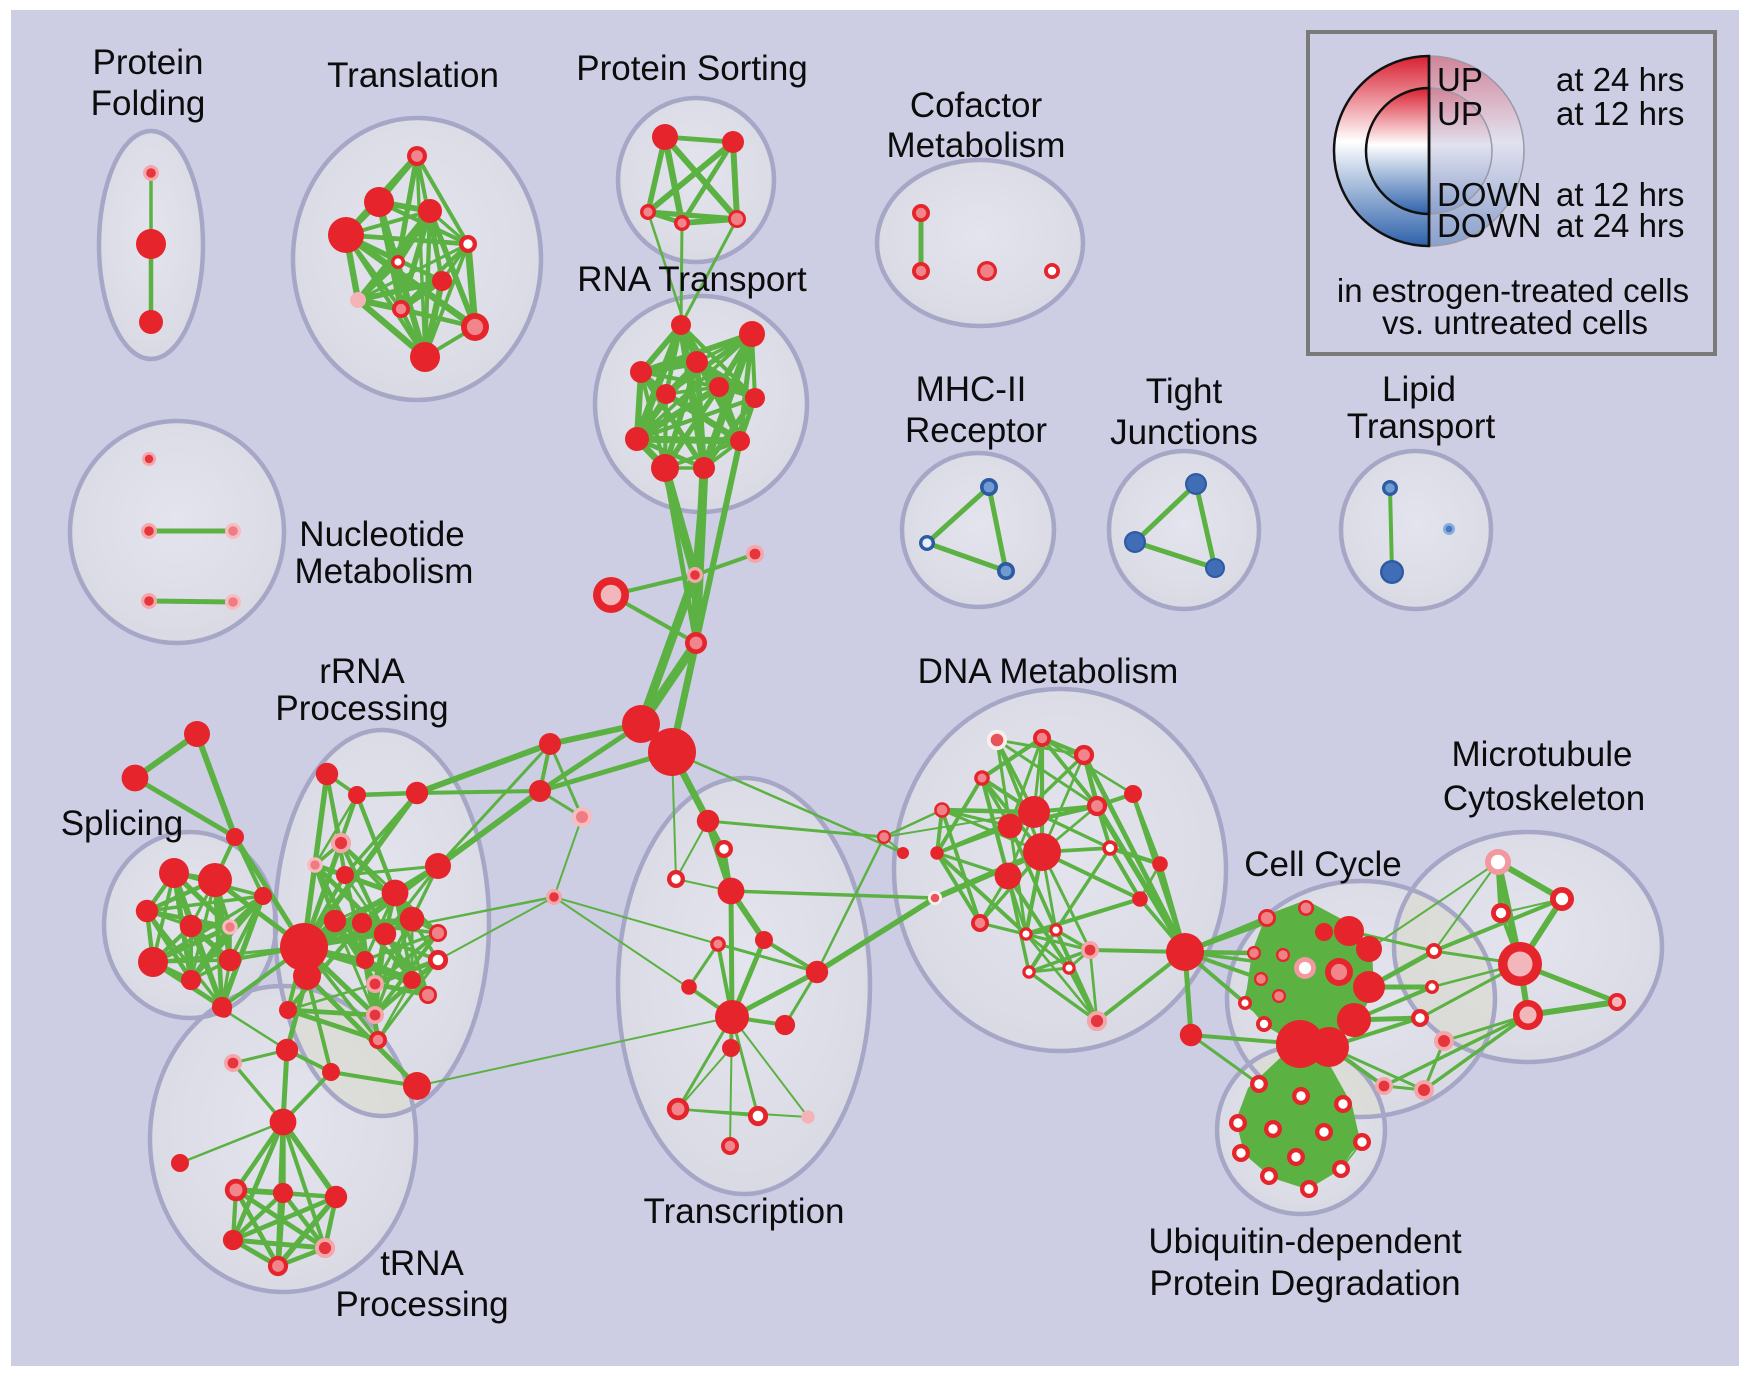 Image resolution: width=1750 pixels, height=1381 pixels. Describe the element at coordinates (1048, 671) in the screenshot. I see `svg-text: DNA Metabolism` at that location.